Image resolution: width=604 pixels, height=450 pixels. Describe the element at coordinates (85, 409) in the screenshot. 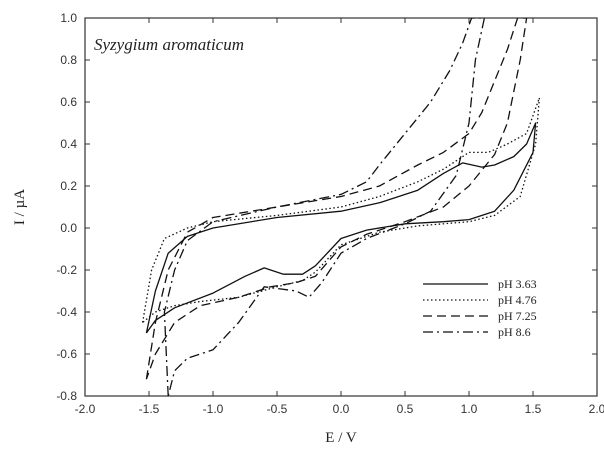

I see `x-tick-label: -2.0` at that location.